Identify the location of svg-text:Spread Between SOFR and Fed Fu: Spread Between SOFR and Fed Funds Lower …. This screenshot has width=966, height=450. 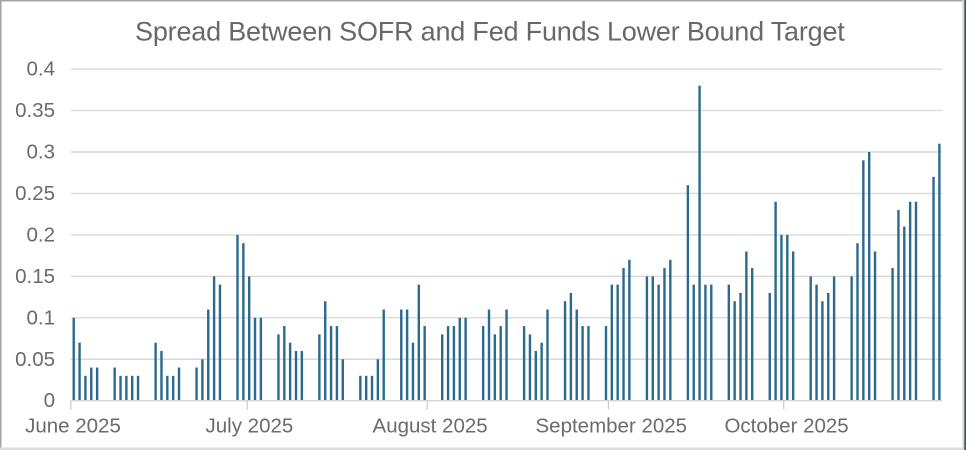
(490, 31).